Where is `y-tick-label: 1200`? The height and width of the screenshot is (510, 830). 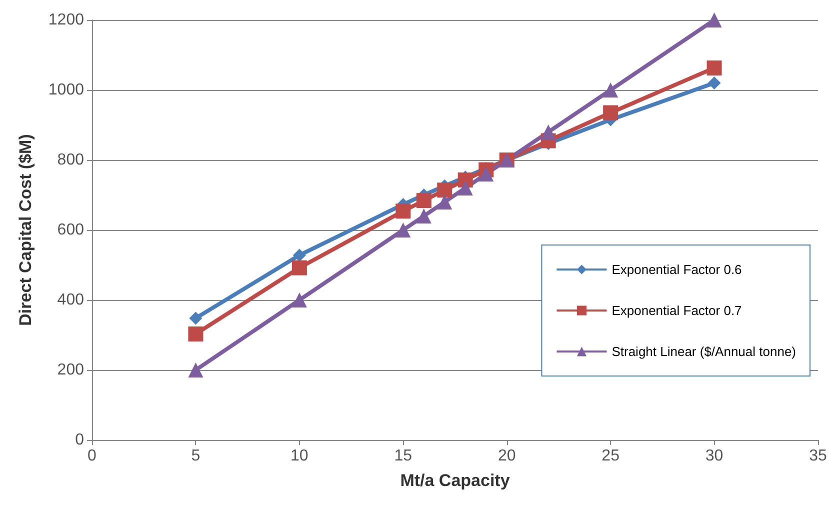 y-tick-label: 1200 is located at coordinates (66, 20).